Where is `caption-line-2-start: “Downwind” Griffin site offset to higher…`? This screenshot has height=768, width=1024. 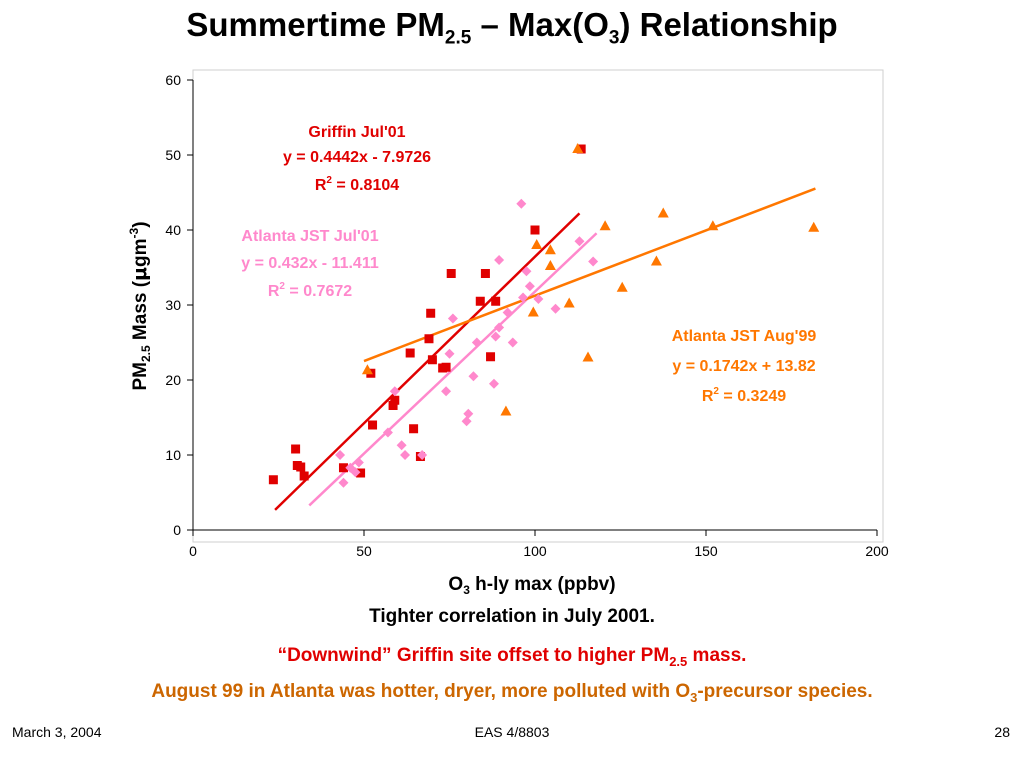
caption-line-2-start: “Downwind” Griffin site offset to higher… is located at coordinates (473, 655).